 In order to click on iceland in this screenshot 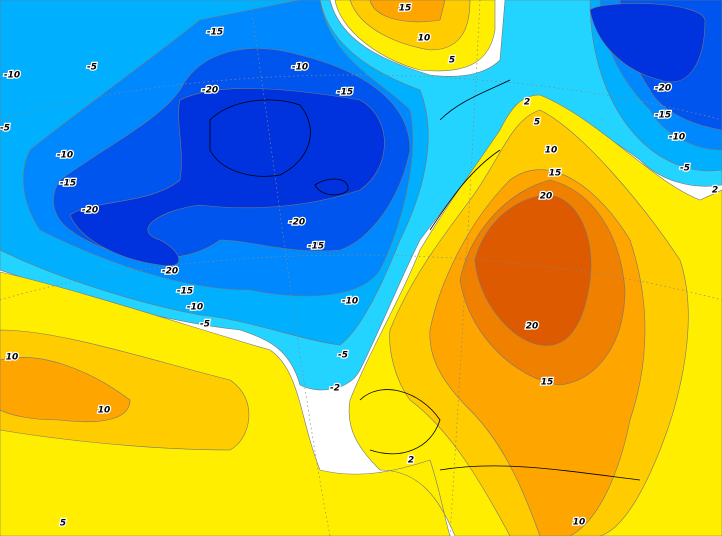, I will do `click(331, 187)`.